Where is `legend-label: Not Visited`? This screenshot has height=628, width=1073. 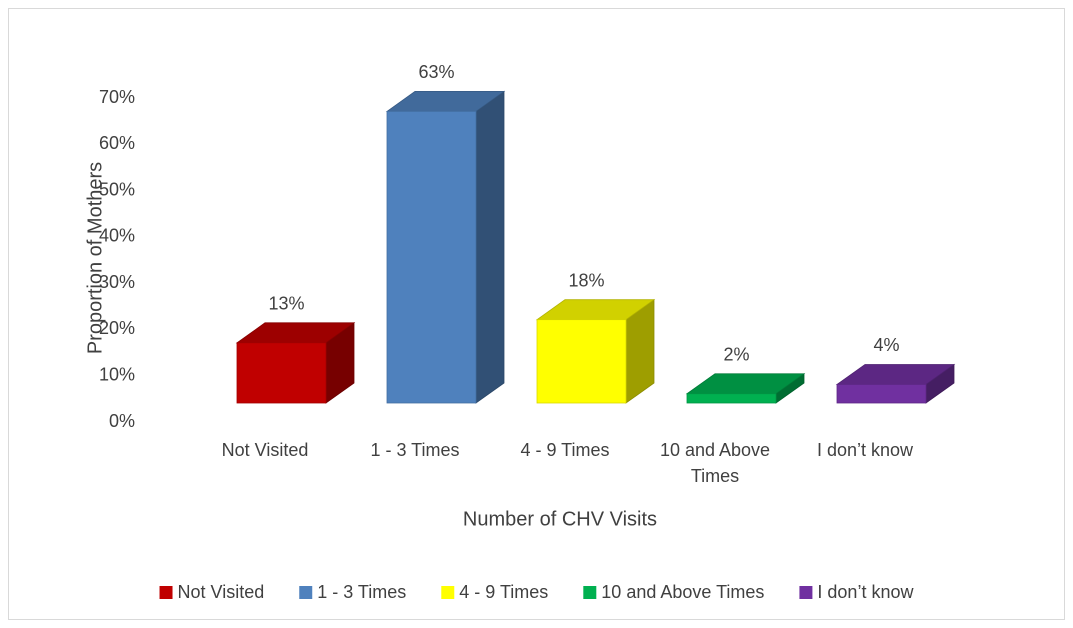 legend-label: Not Visited is located at coordinates (221, 592).